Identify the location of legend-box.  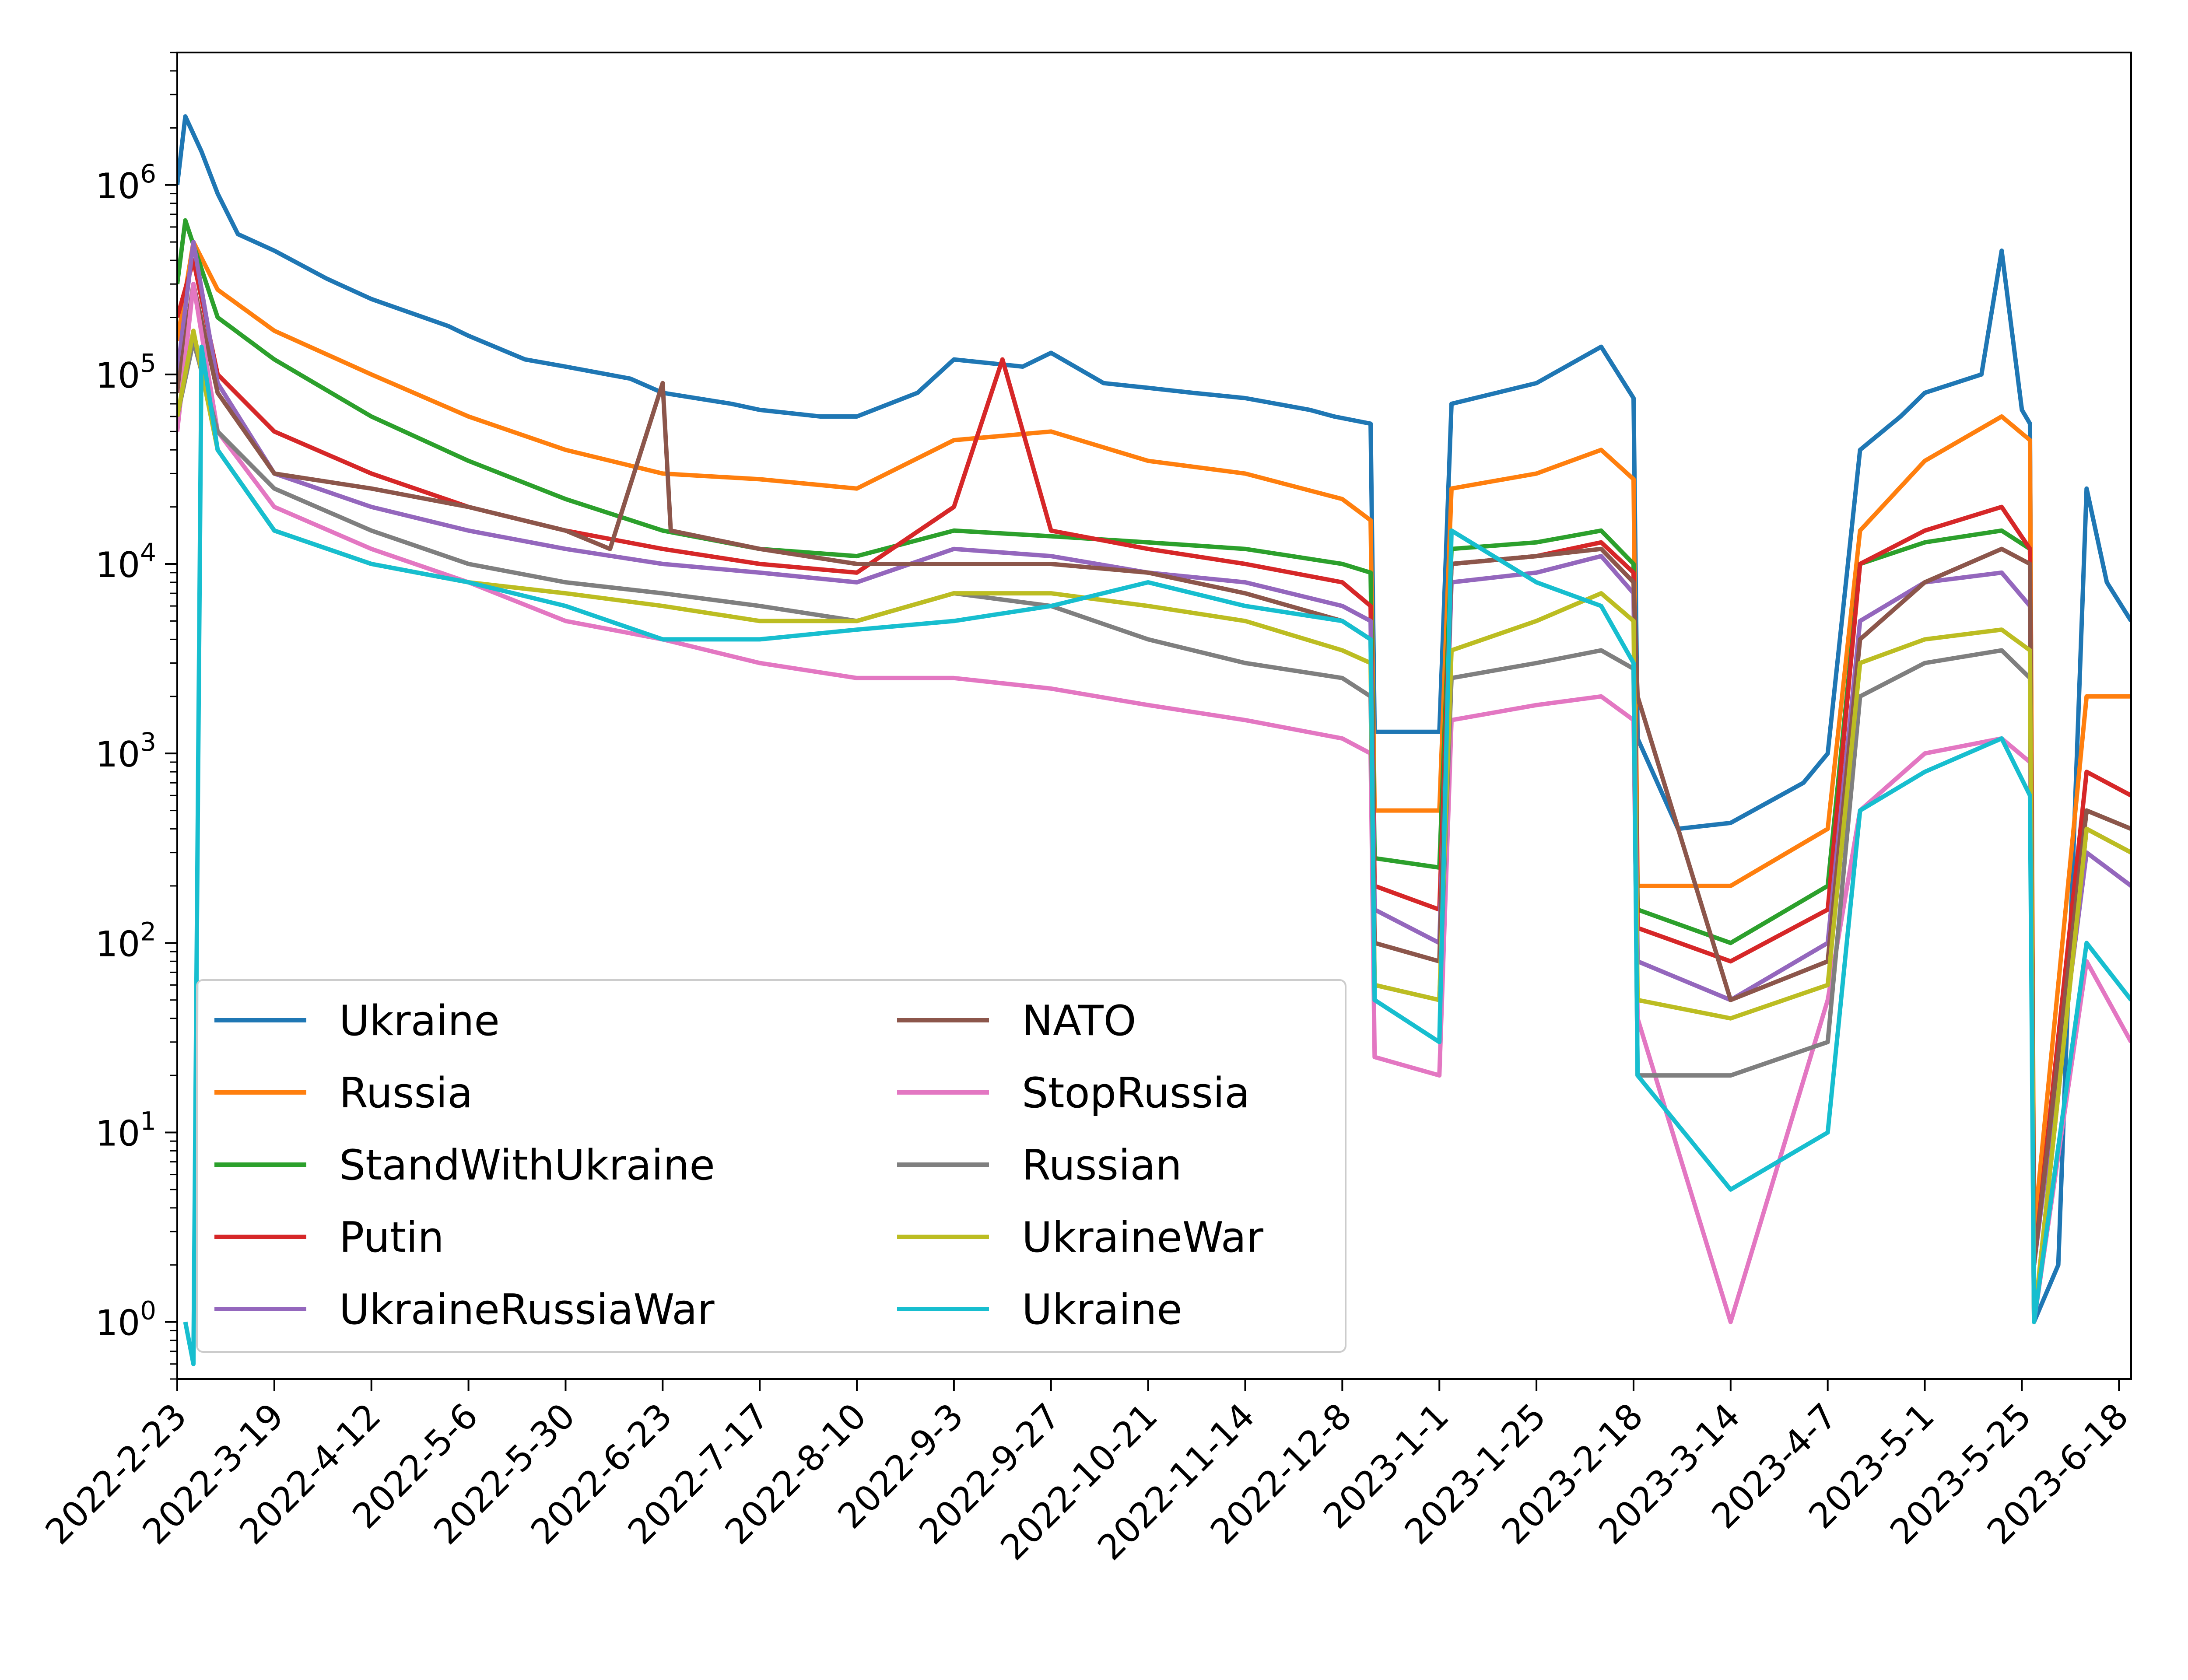
(771, 1166).